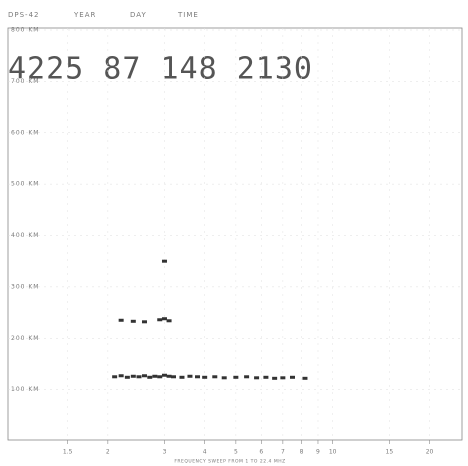 This screenshot has height=466, width=468. I want to click on header-label: YEAR, so click(84, 15).